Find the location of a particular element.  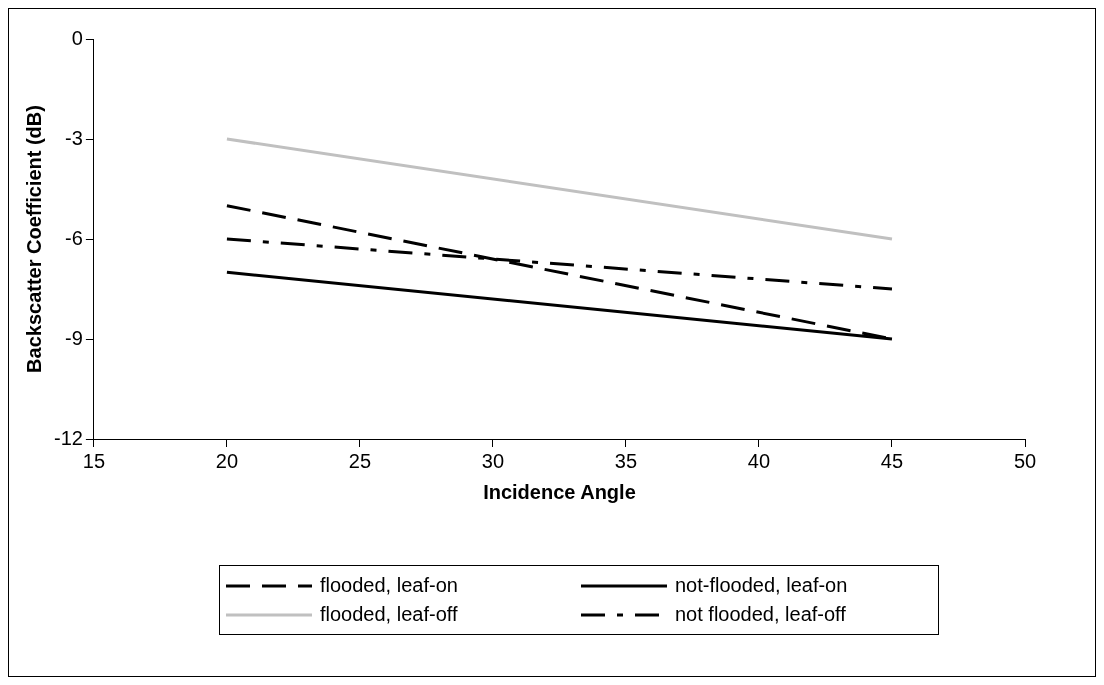

y-tick-label: 0 is located at coordinates (77, 37).